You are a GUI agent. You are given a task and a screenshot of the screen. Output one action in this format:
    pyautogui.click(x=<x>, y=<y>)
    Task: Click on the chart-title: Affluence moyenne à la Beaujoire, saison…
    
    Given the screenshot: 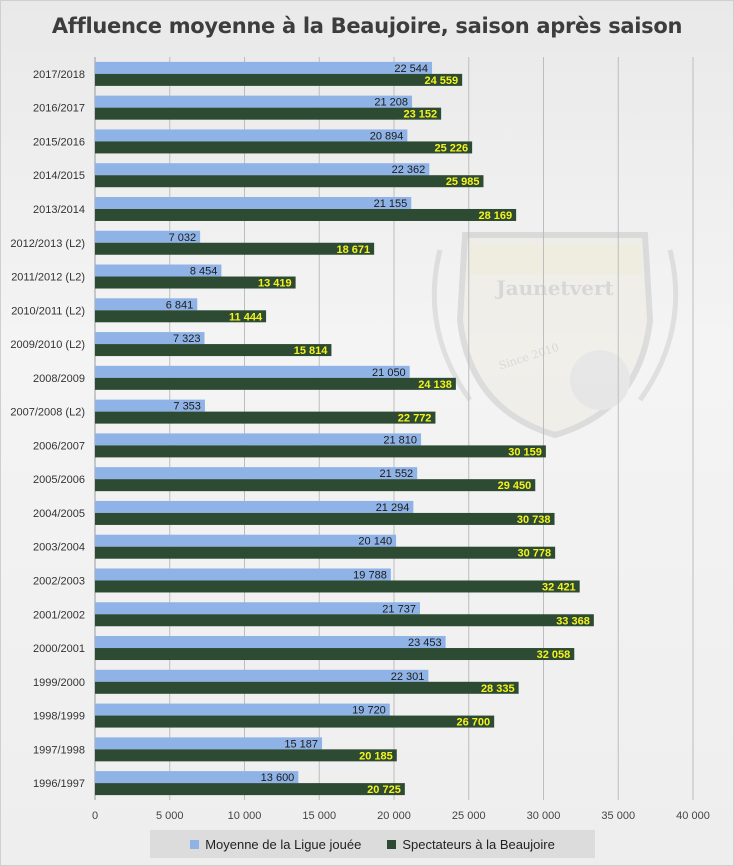 What is the action you would take?
    pyautogui.click(x=367, y=26)
    